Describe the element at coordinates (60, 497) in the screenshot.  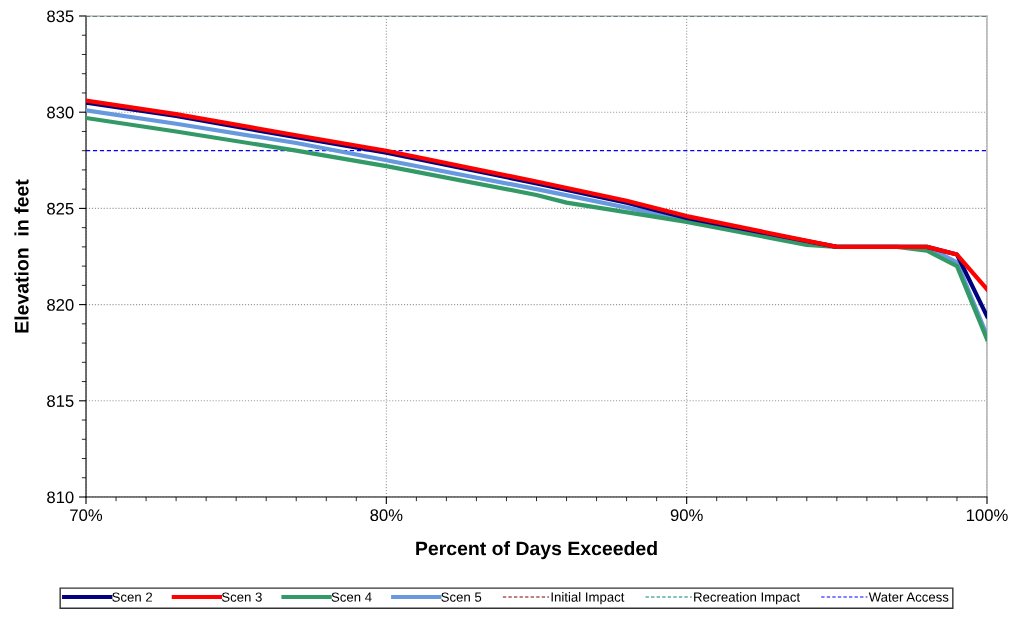
I see `y-tick-label: 810` at that location.